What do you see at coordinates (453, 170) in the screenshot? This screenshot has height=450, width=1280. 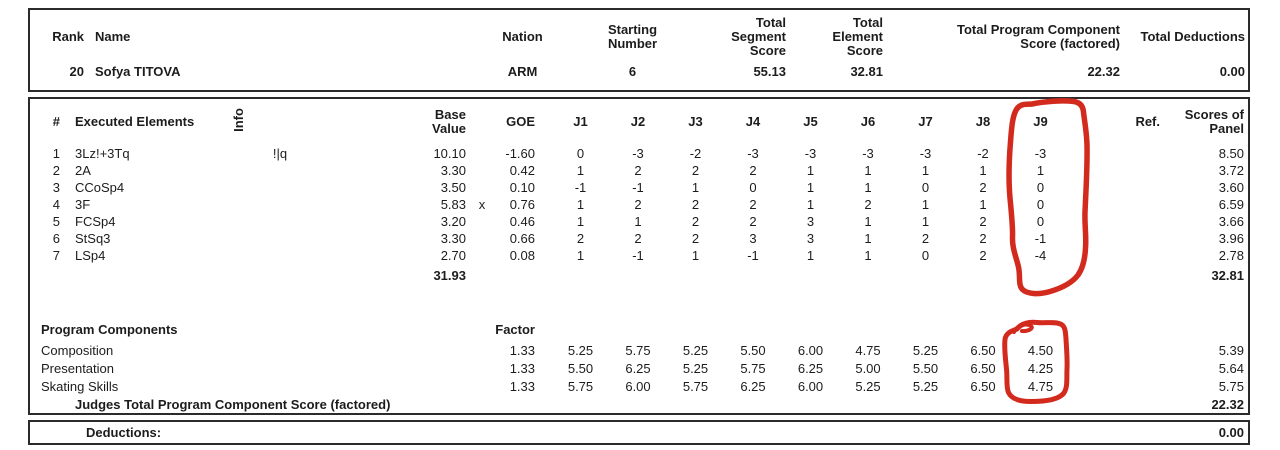 I see `element-base-value: 3.30` at bounding box center [453, 170].